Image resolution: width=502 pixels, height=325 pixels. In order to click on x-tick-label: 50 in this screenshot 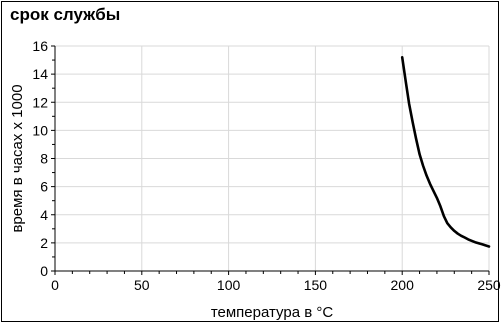, I will do `click(142, 285)`.